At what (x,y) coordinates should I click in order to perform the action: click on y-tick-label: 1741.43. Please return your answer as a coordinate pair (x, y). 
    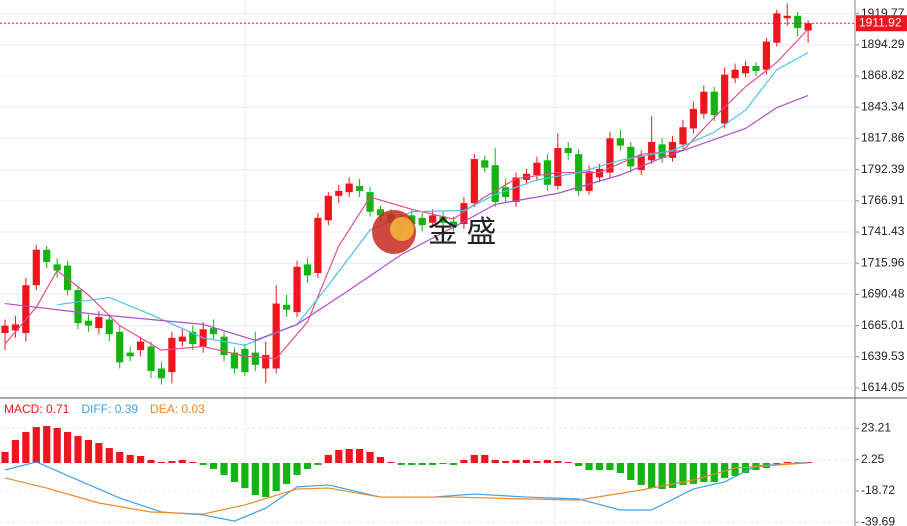
    Looking at the image, I should click on (883, 231).